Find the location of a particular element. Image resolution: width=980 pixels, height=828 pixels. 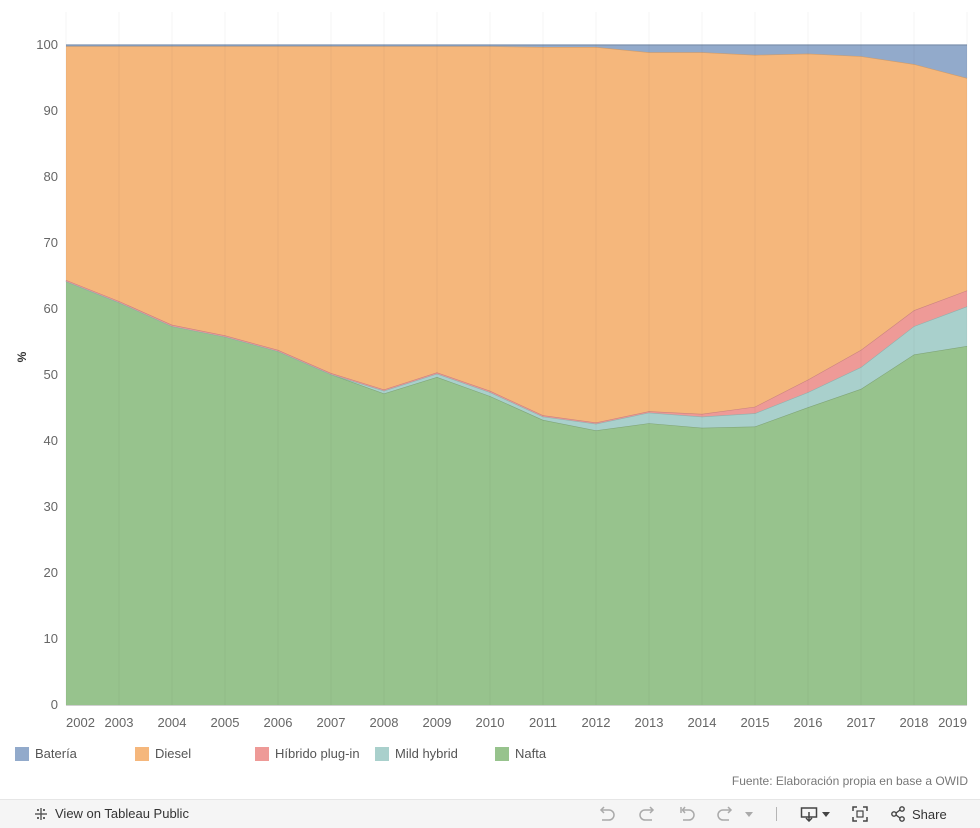

x-tick-label: 2003 is located at coordinates (119, 722).